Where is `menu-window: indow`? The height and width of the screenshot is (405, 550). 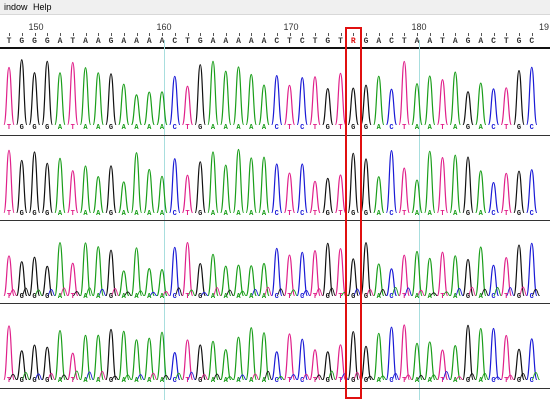
menu-window: indow is located at coordinates (16, 7).